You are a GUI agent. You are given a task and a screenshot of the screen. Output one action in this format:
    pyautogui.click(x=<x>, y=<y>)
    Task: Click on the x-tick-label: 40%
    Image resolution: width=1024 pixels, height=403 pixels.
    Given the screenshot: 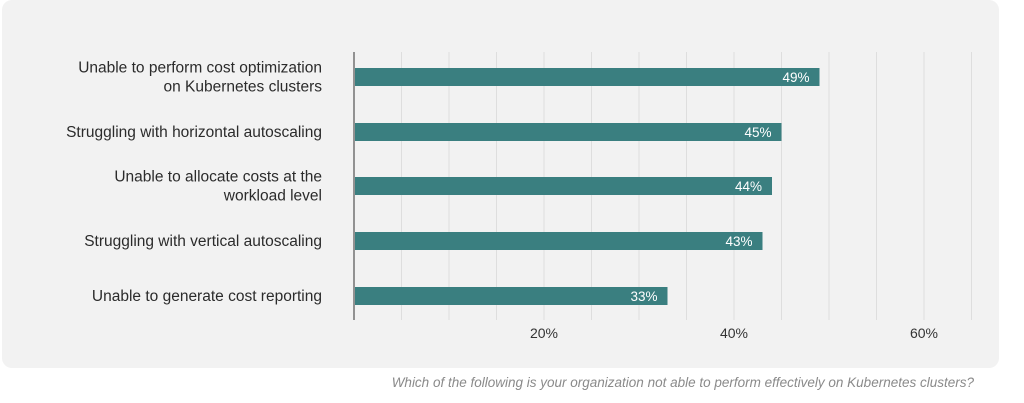 What is the action you would take?
    pyautogui.click(x=734, y=333)
    